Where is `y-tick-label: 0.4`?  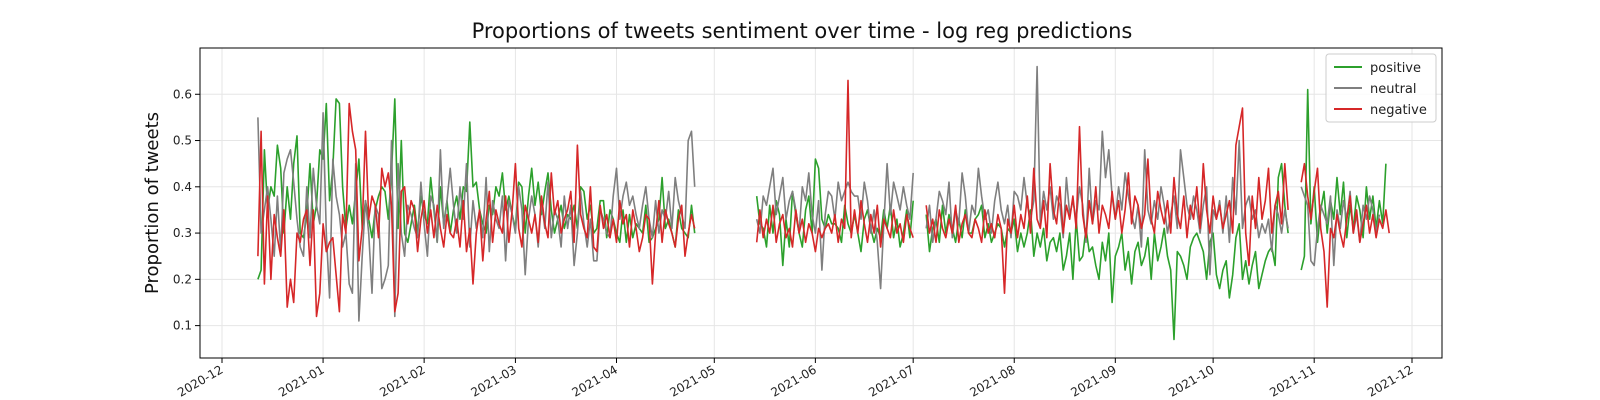 y-tick-label: 0.4 is located at coordinates (182, 187).